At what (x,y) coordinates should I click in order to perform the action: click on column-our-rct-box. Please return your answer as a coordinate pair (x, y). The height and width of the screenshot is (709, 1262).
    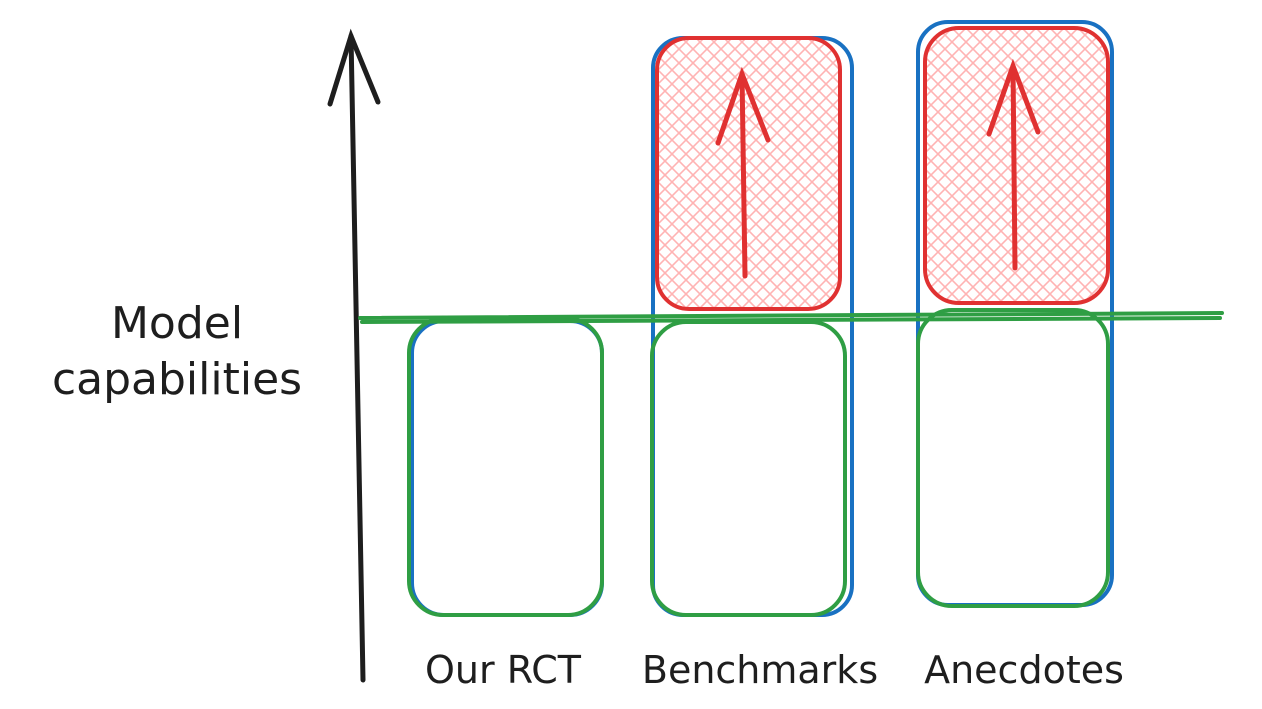
    Looking at the image, I should click on (505, 467).